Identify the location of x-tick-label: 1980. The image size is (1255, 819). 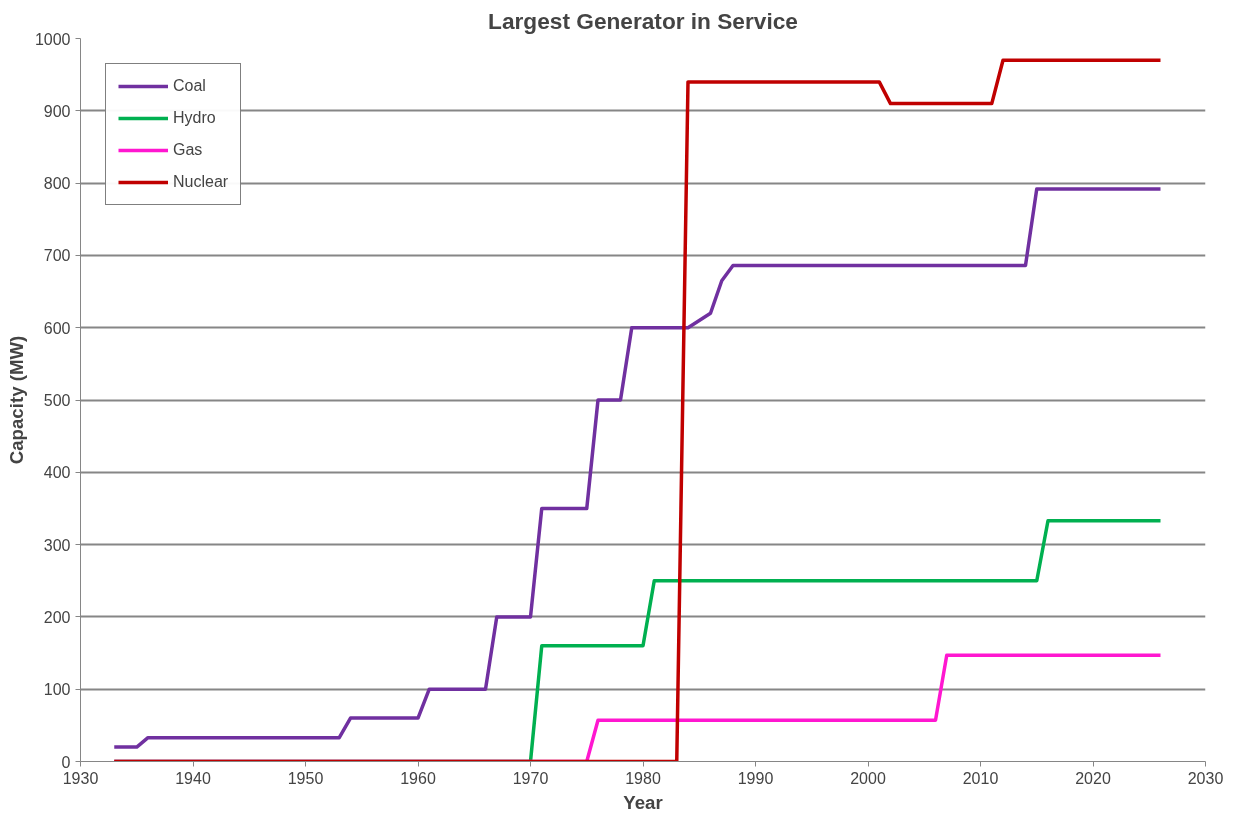
(643, 778).